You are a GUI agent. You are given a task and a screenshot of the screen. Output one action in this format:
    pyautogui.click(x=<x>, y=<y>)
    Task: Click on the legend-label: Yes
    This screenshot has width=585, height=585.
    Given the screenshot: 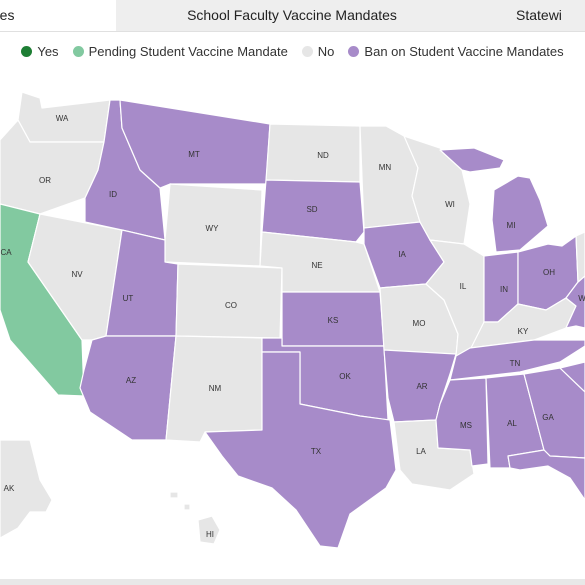 What is the action you would take?
    pyautogui.click(x=48, y=51)
    